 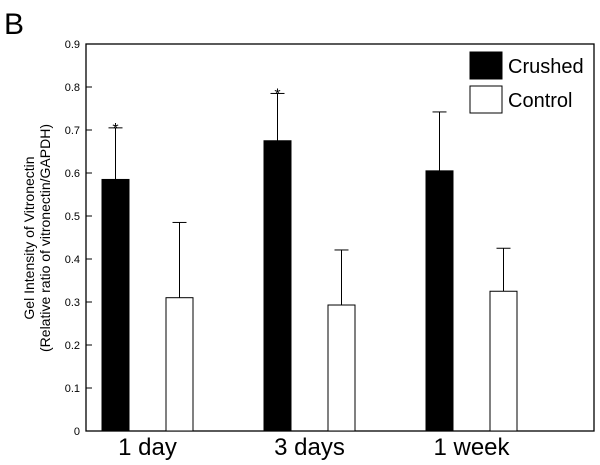 What do you see at coordinates (72, 346) in the screenshot?
I see `y-tick-label: 0.2` at bounding box center [72, 346].